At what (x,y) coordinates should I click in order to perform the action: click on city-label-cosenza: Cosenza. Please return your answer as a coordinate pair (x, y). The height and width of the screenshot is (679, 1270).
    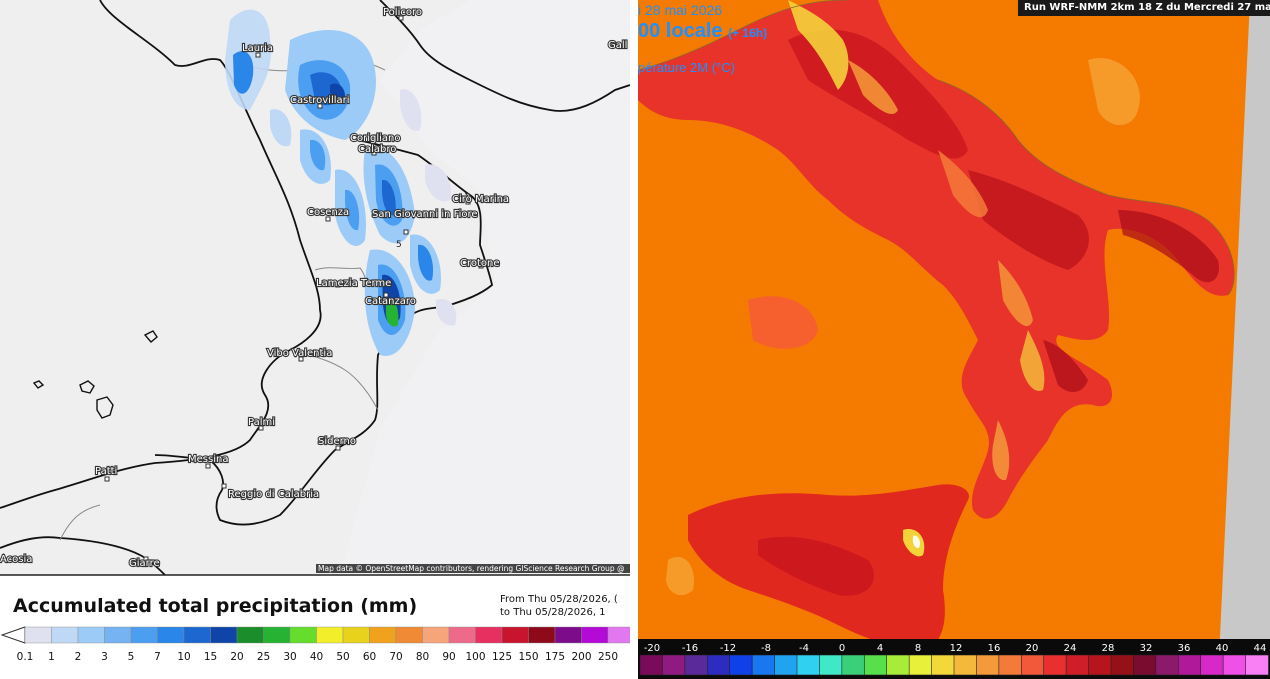
    Looking at the image, I should click on (328, 212).